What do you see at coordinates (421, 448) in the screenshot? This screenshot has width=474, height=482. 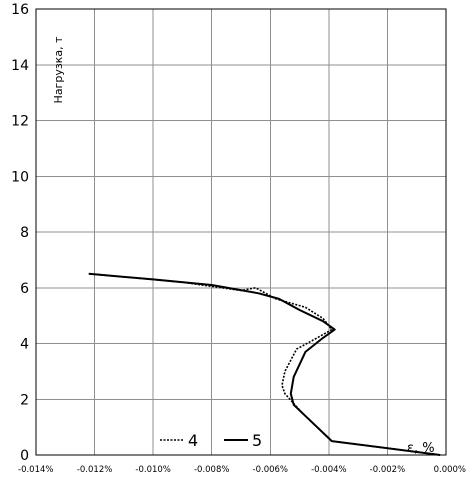 I see `x-axis-label: ε, %` at bounding box center [421, 448].